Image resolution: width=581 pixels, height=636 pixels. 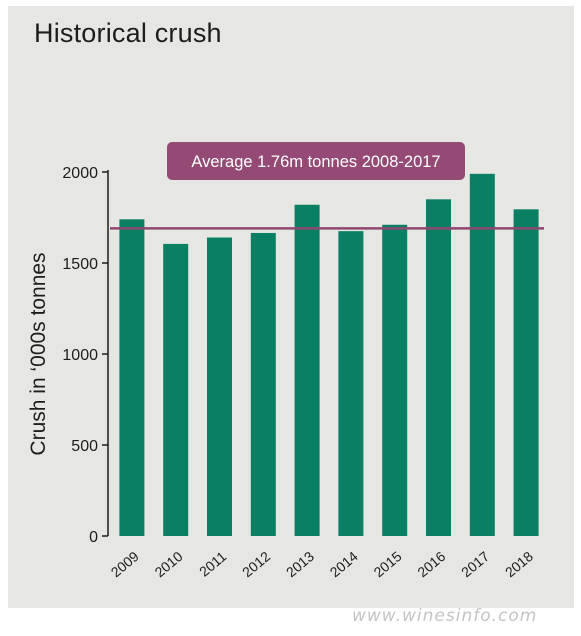 What do you see at coordinates (263, 384) in the screenshot?
I see `bar-2012` at bounding box center [263, 384].